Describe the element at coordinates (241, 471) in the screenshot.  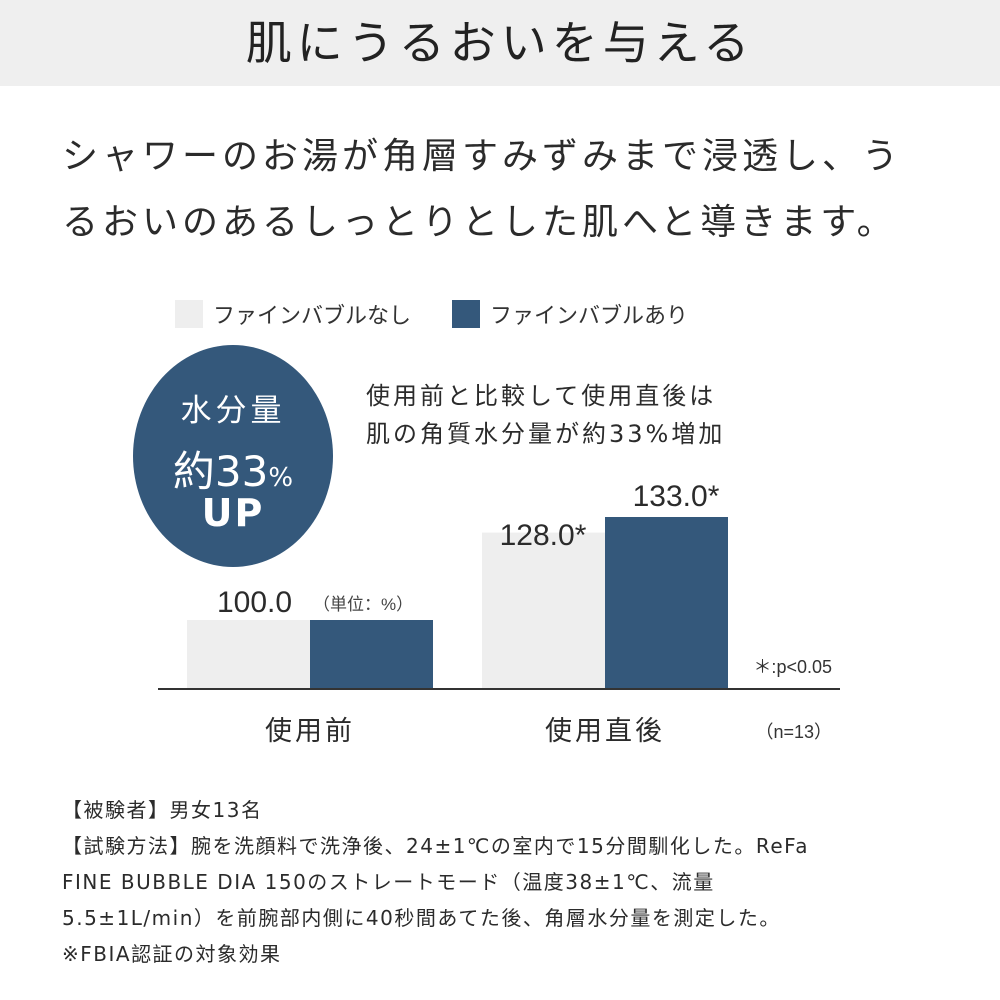
I see `badge-number: 33` at that location.